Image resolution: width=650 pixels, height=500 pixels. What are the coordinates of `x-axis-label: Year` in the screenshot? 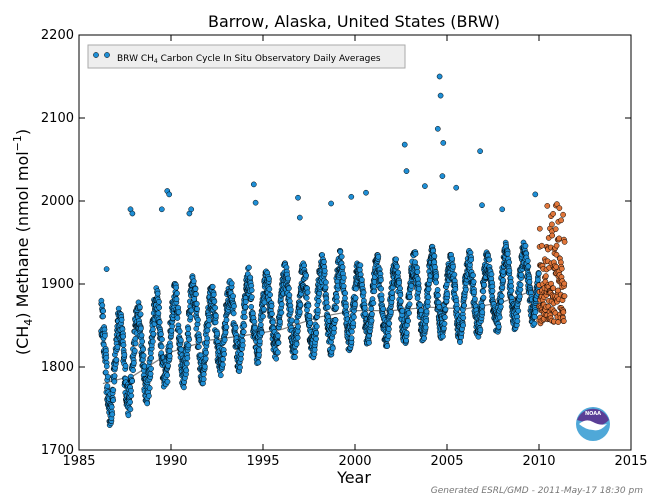 It's located at (353, 477).